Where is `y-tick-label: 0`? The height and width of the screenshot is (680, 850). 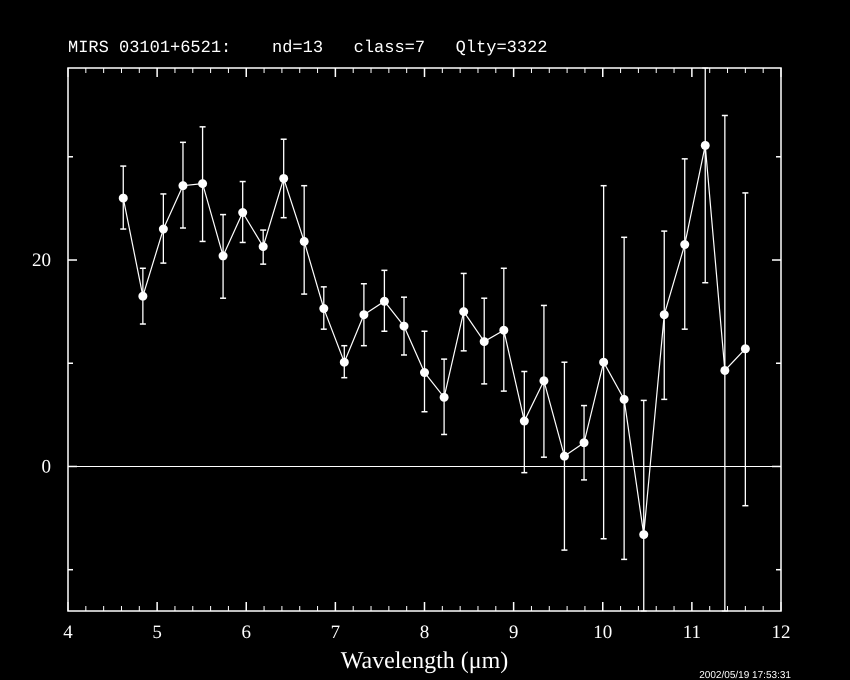 y-tick-label: 0 is located at coordinates (46, 467).